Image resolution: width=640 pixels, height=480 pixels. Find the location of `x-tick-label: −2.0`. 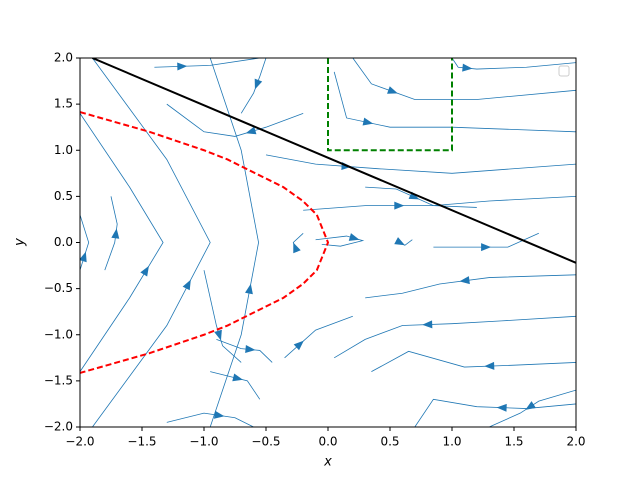

x-tick-label: −2.0 is located at coordinates (79, 442).